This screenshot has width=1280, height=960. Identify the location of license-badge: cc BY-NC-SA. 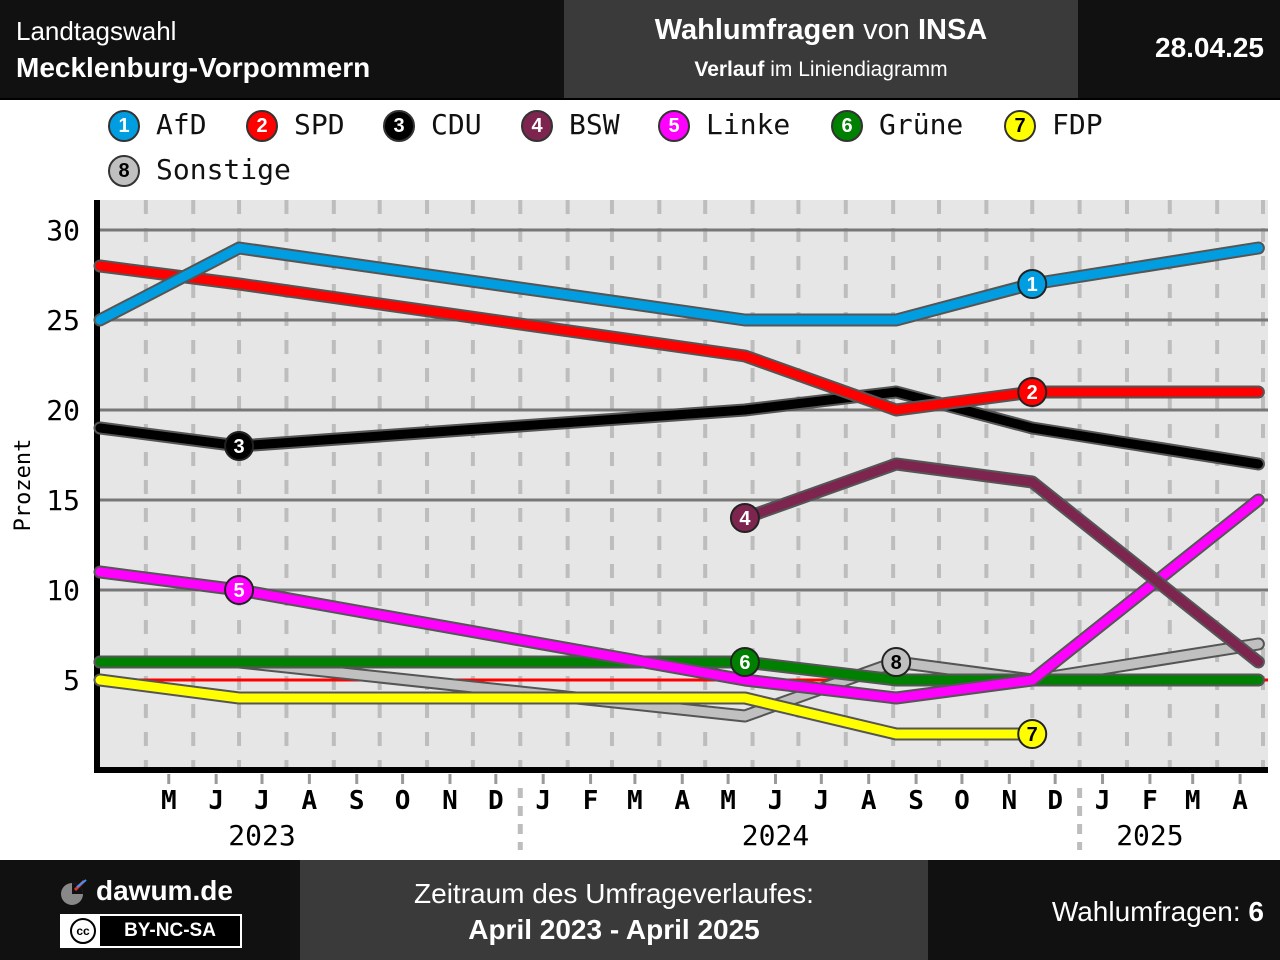
(151, 931).